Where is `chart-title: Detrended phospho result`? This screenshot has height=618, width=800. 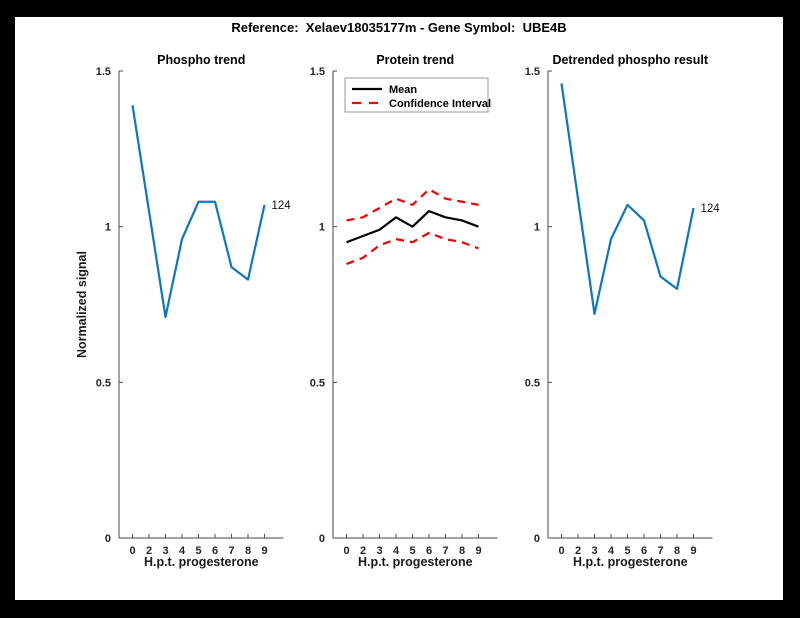 chart-title: Detrended phospho result is located at coordinates (630, 60).